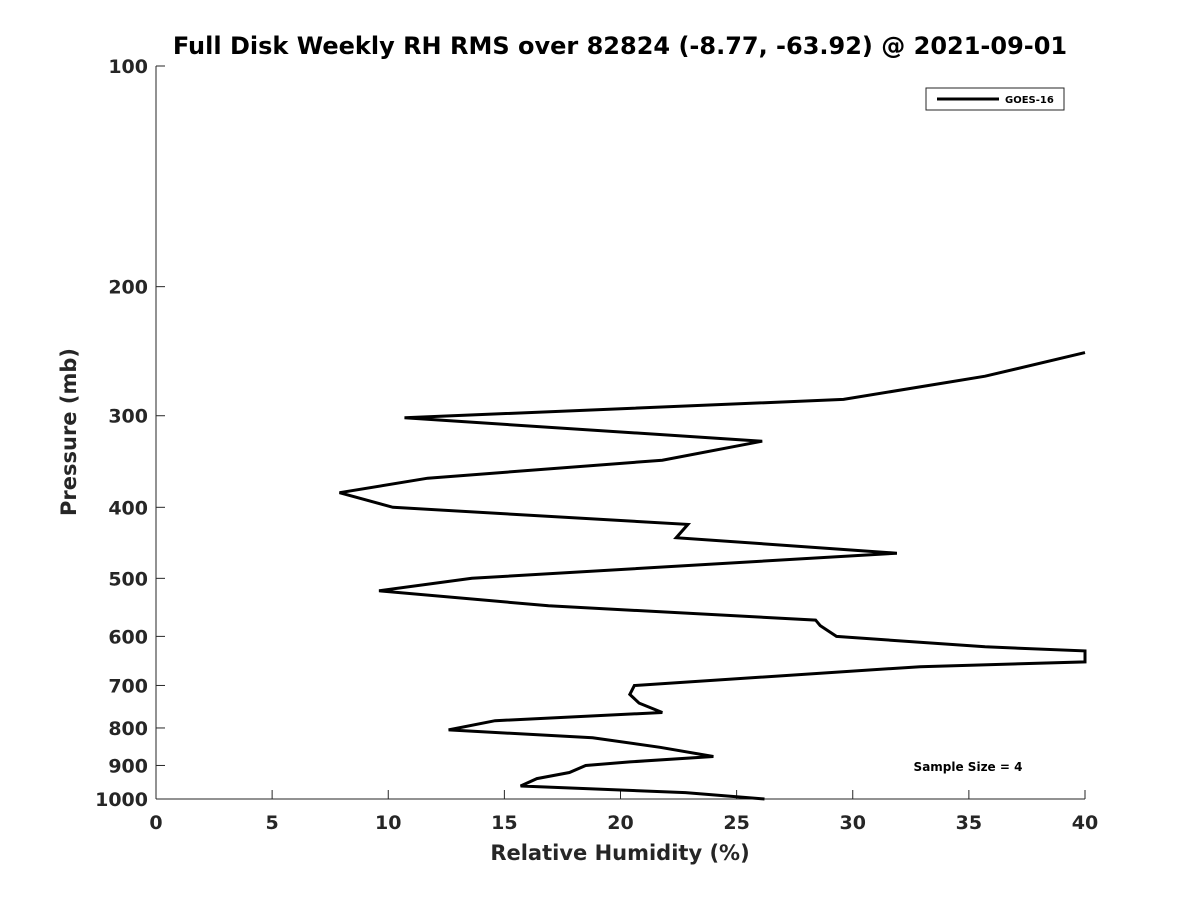 This screenshot has width=1200, height=900. What do you see at coordinates (995, 99) in the screenshot?
I see `legend: GOES-16` at bounding box center [995, 99].